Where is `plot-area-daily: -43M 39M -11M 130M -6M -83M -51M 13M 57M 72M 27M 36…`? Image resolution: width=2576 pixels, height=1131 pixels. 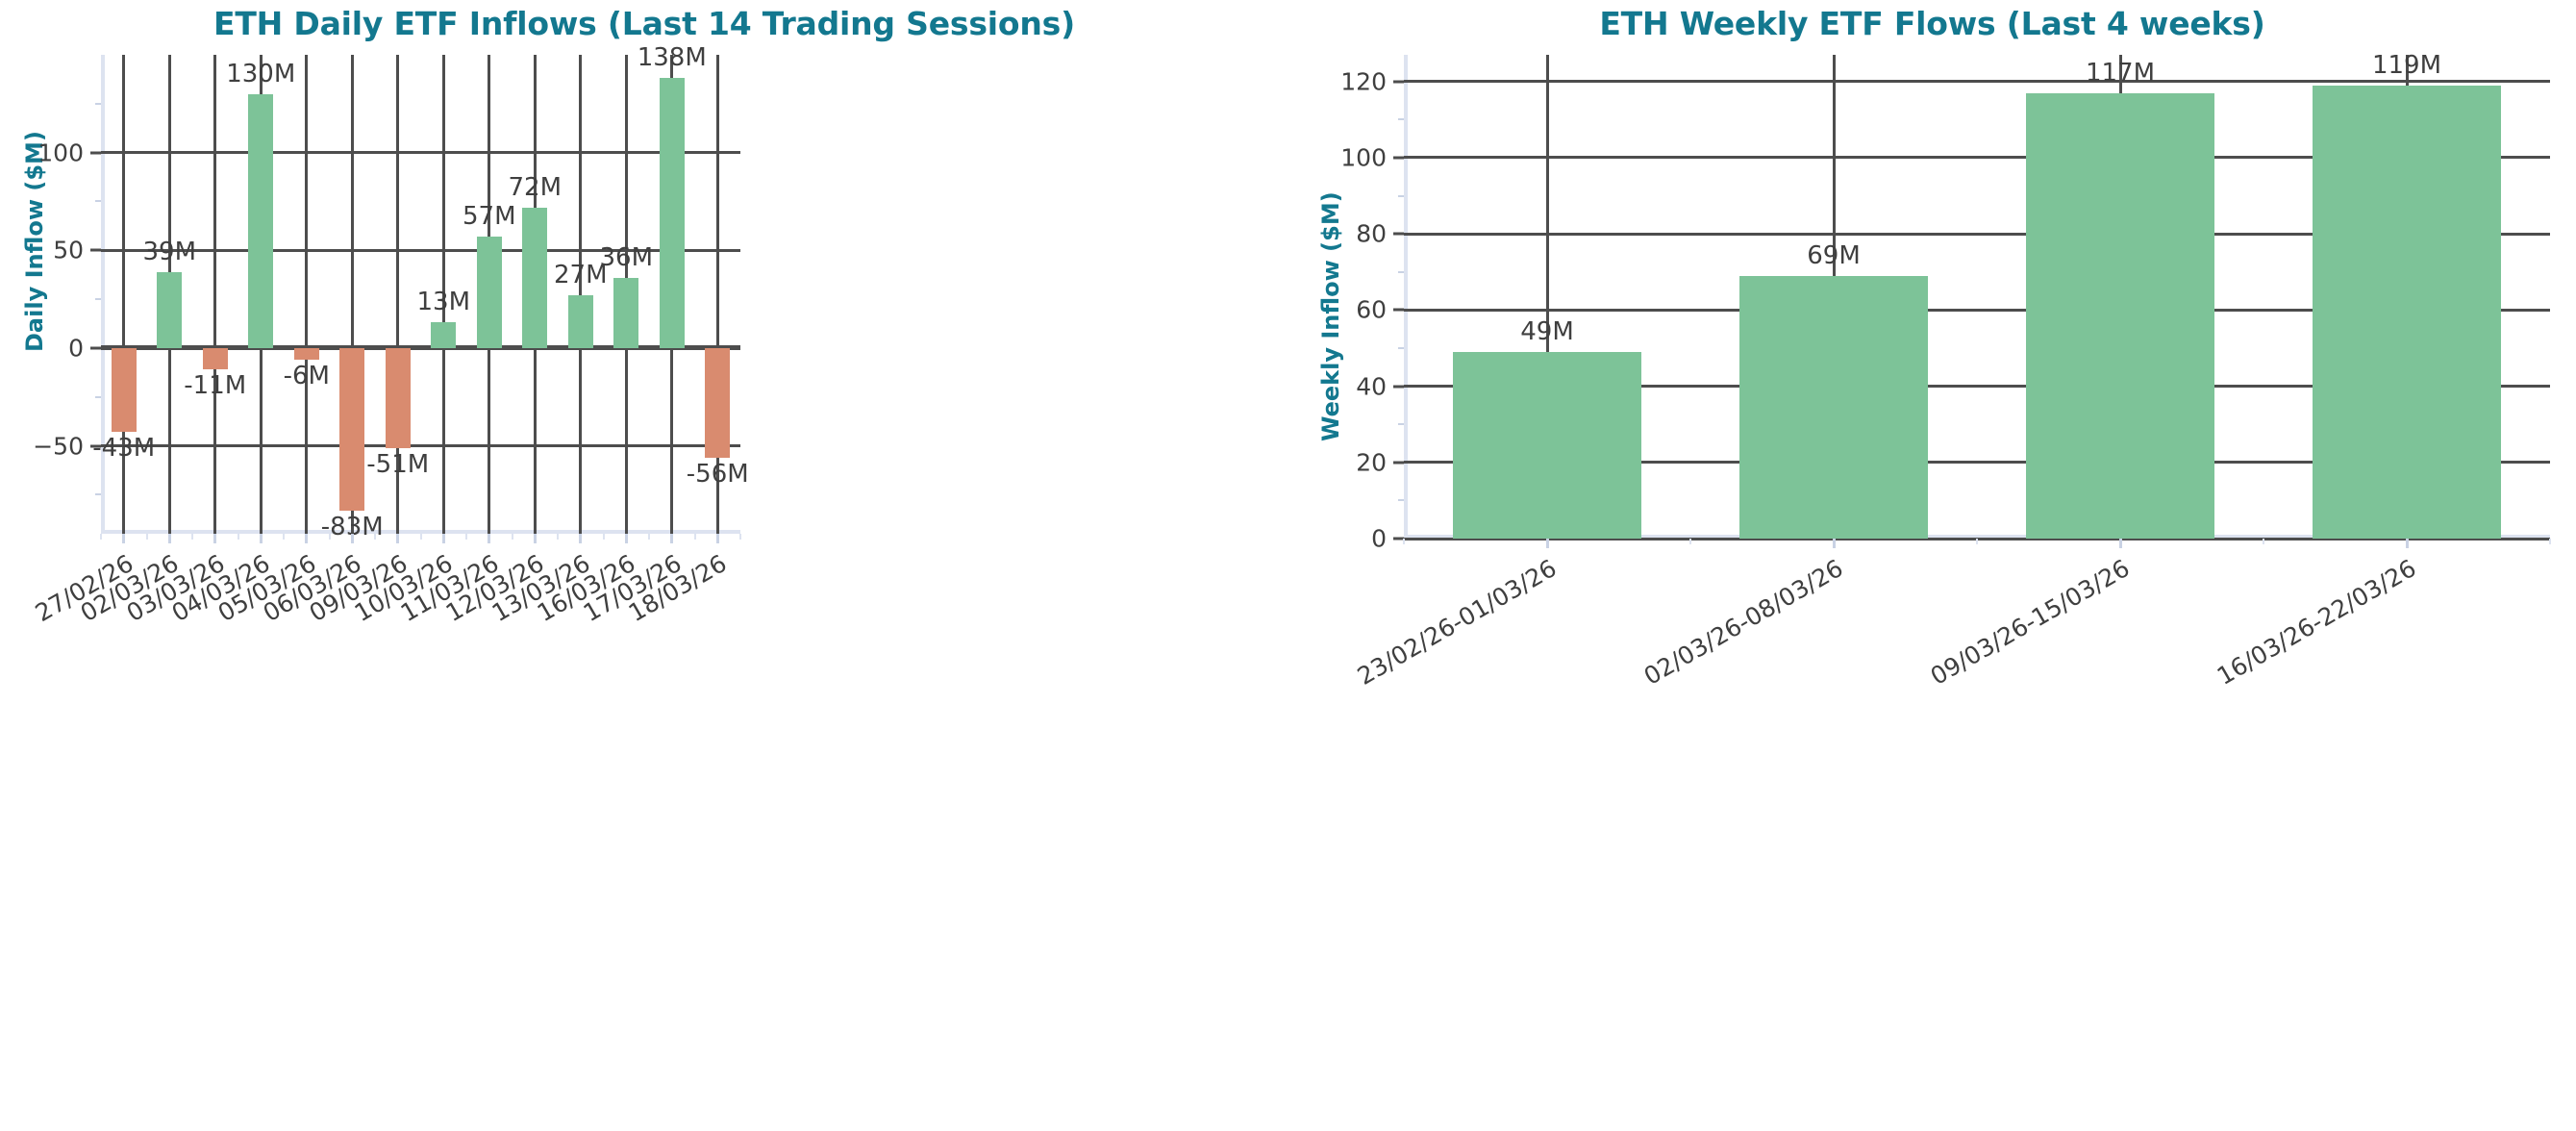 plot-area-daily: -43M 39M -11M 130M -6M -83M -51M 13M 57M 72M 27M 36… is located at coordinates (420, 291).